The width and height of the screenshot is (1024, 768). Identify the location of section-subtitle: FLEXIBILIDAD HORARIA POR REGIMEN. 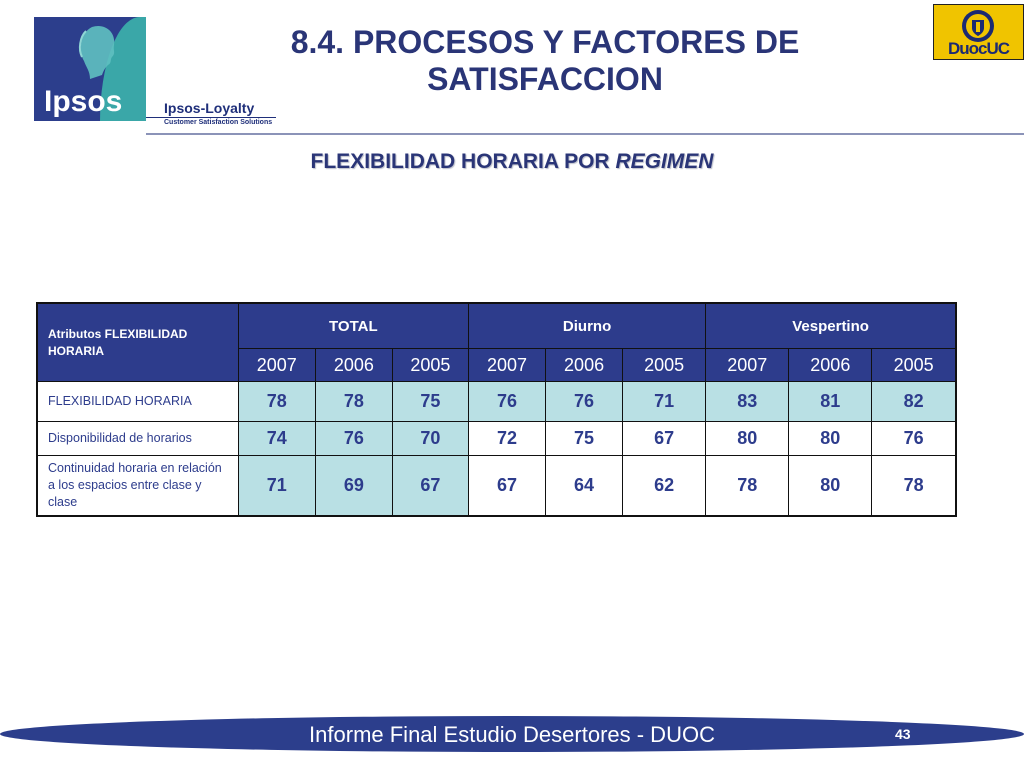
(512, 162).